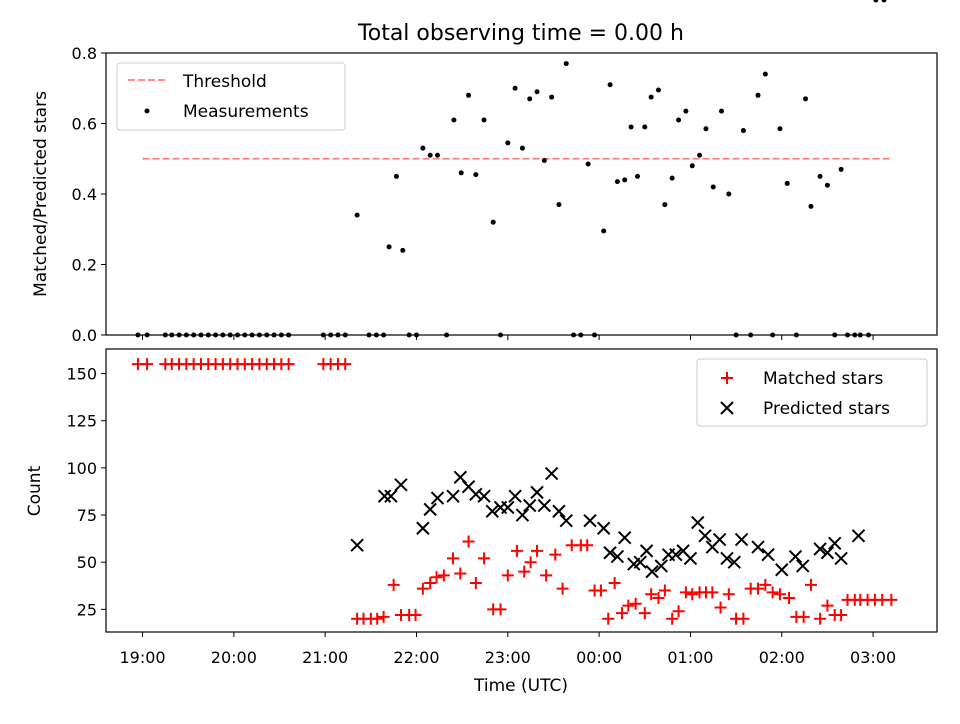  I want to click on bottom-y-axis: 25 50 75 100 125 150, so click(86, 492).